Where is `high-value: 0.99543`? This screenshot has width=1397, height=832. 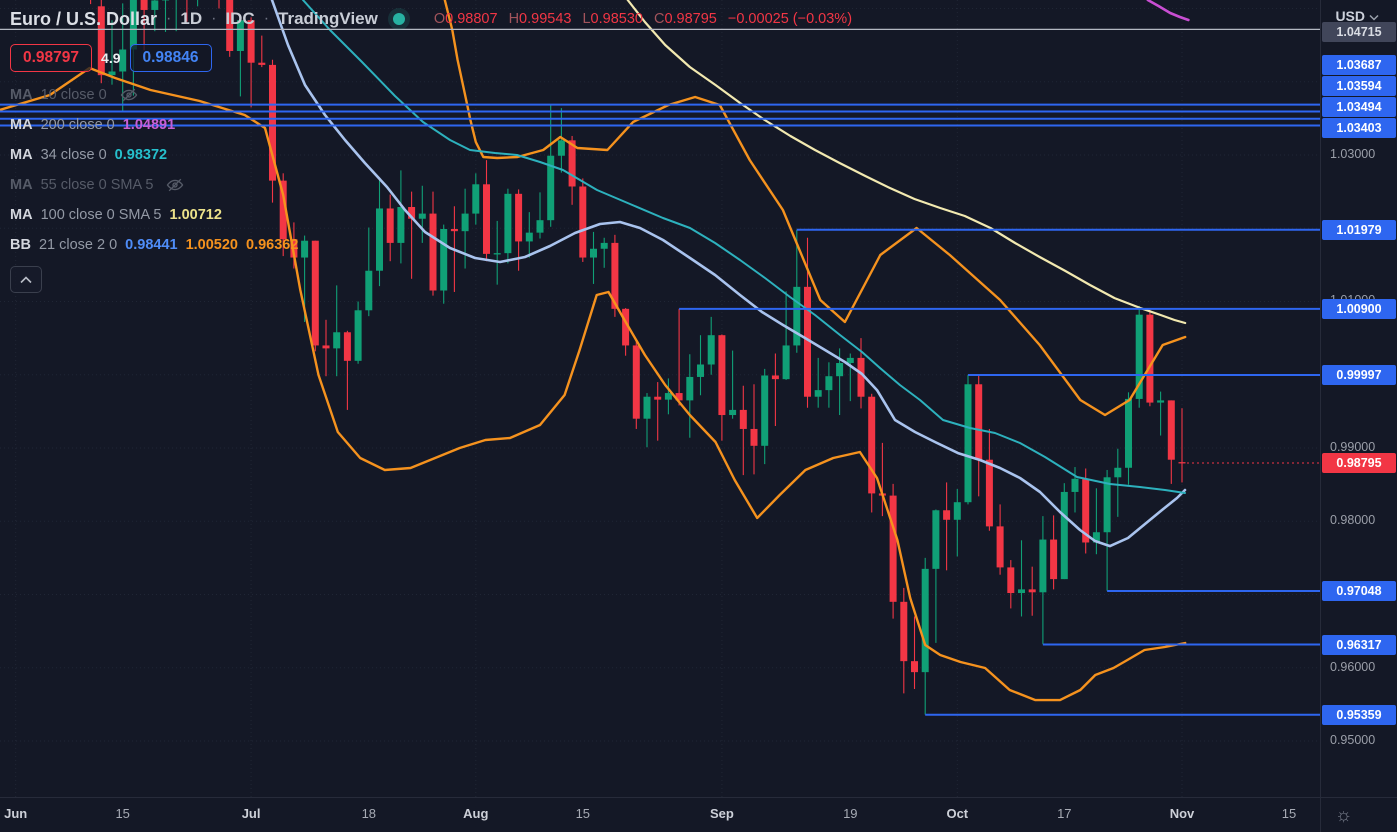 high-value: 0.99543 is located at coordinates (545, 19).